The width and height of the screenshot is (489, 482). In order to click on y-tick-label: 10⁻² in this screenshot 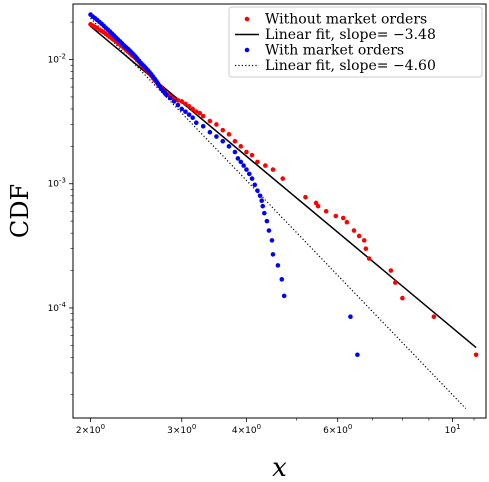, I will do `click(57, 59)`.